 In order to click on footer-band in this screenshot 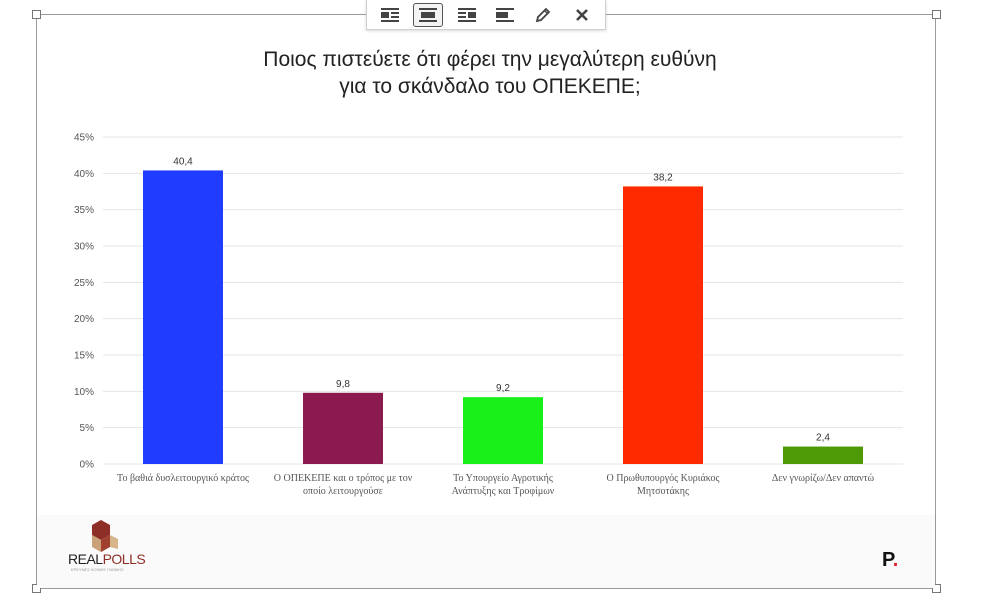, I will do `click(486, 551)`.